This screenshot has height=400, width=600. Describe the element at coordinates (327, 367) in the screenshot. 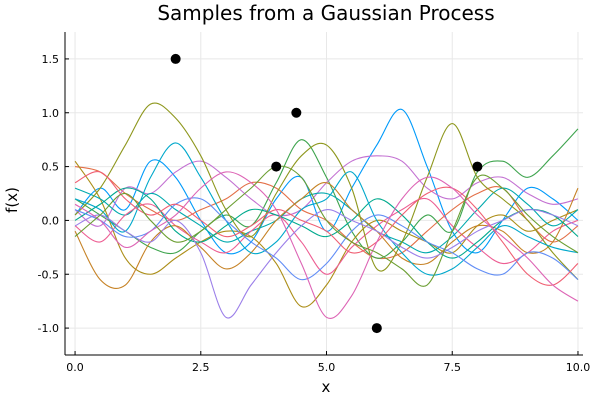

I see `x-tick-label-2: 5.0` at that location.